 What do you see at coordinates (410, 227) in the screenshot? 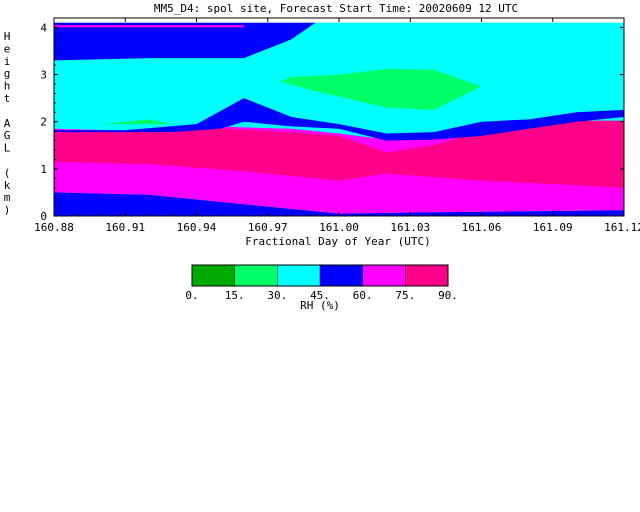
I see `x-tick-label: 161.03` at bounding box center [410, 227].